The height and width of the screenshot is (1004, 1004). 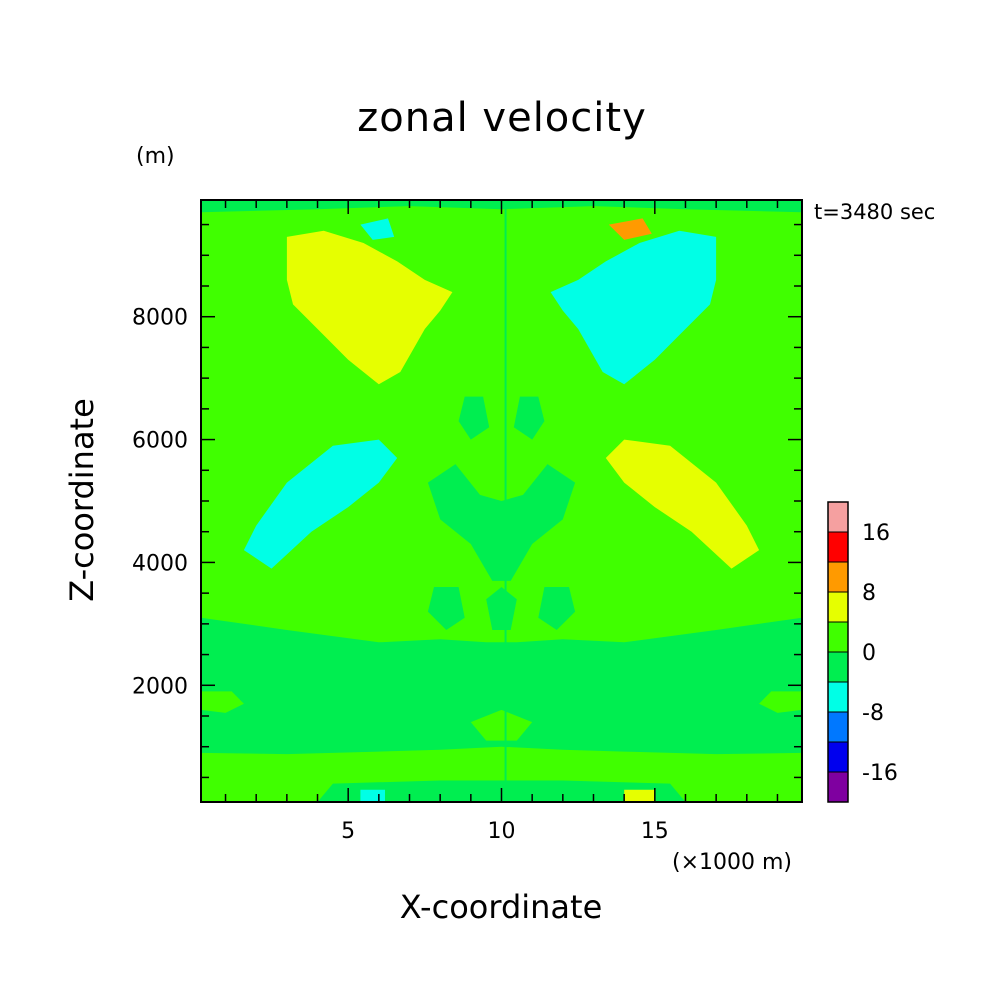 What do you see at coordinates (780, 702) in the screenshot?
I see `contour-patch-right-edge` at bounding box center [780, 702].